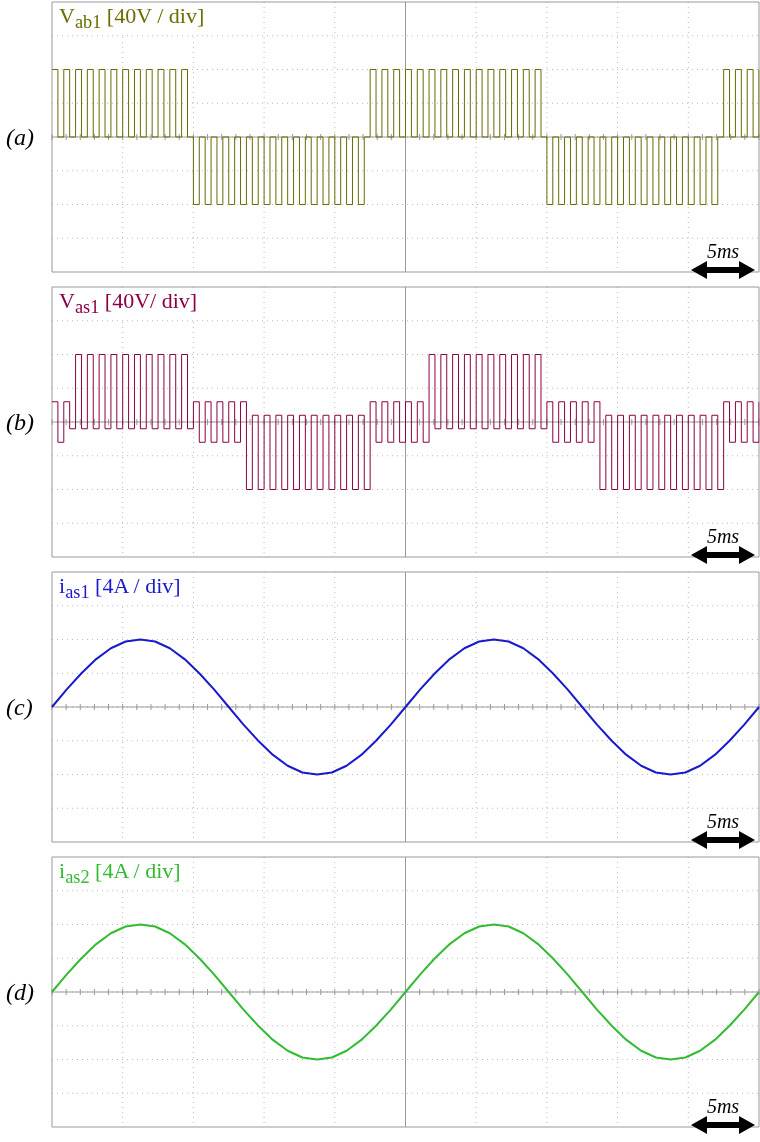 Image resolution: width=760 pixels, height=1142 pixels. What do you see at coordinates (120, 589) in the screenshot?
I see `chart-title: i$_{as1}$ [4A / div]` at bounding box center [120, 589].